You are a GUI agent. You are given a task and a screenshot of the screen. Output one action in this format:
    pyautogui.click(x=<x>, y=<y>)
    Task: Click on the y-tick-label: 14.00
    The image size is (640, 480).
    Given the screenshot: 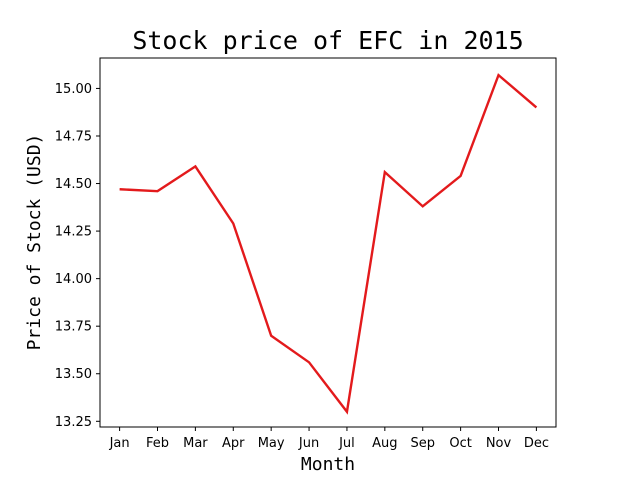 What is the action you would take?
    pyautogui.click(x=73, y=279)
    